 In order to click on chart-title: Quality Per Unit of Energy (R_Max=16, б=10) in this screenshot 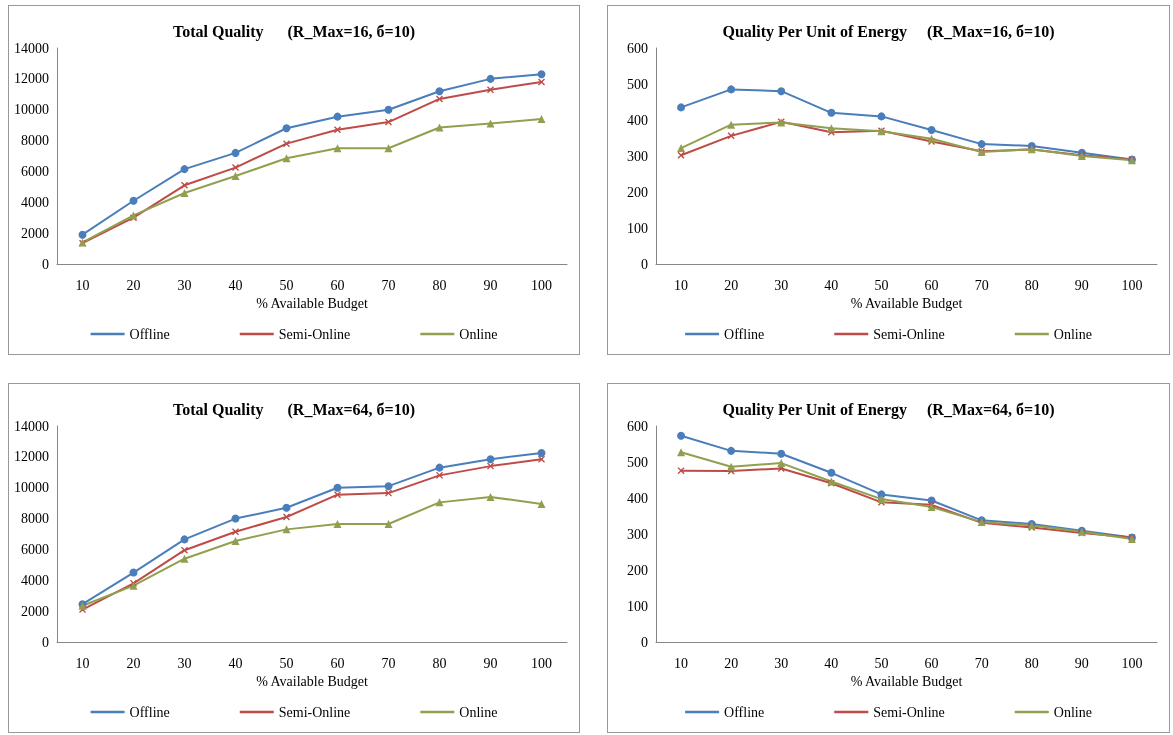, I will do `click(888, 31)`.